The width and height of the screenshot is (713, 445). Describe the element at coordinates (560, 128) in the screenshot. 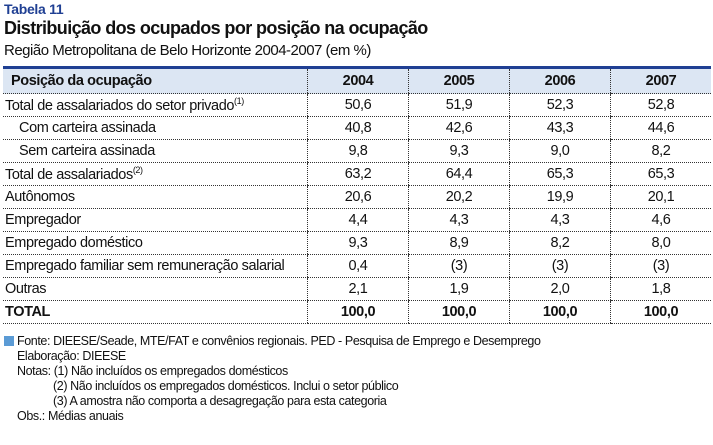

I see `cell-value: 43,3` at that location.